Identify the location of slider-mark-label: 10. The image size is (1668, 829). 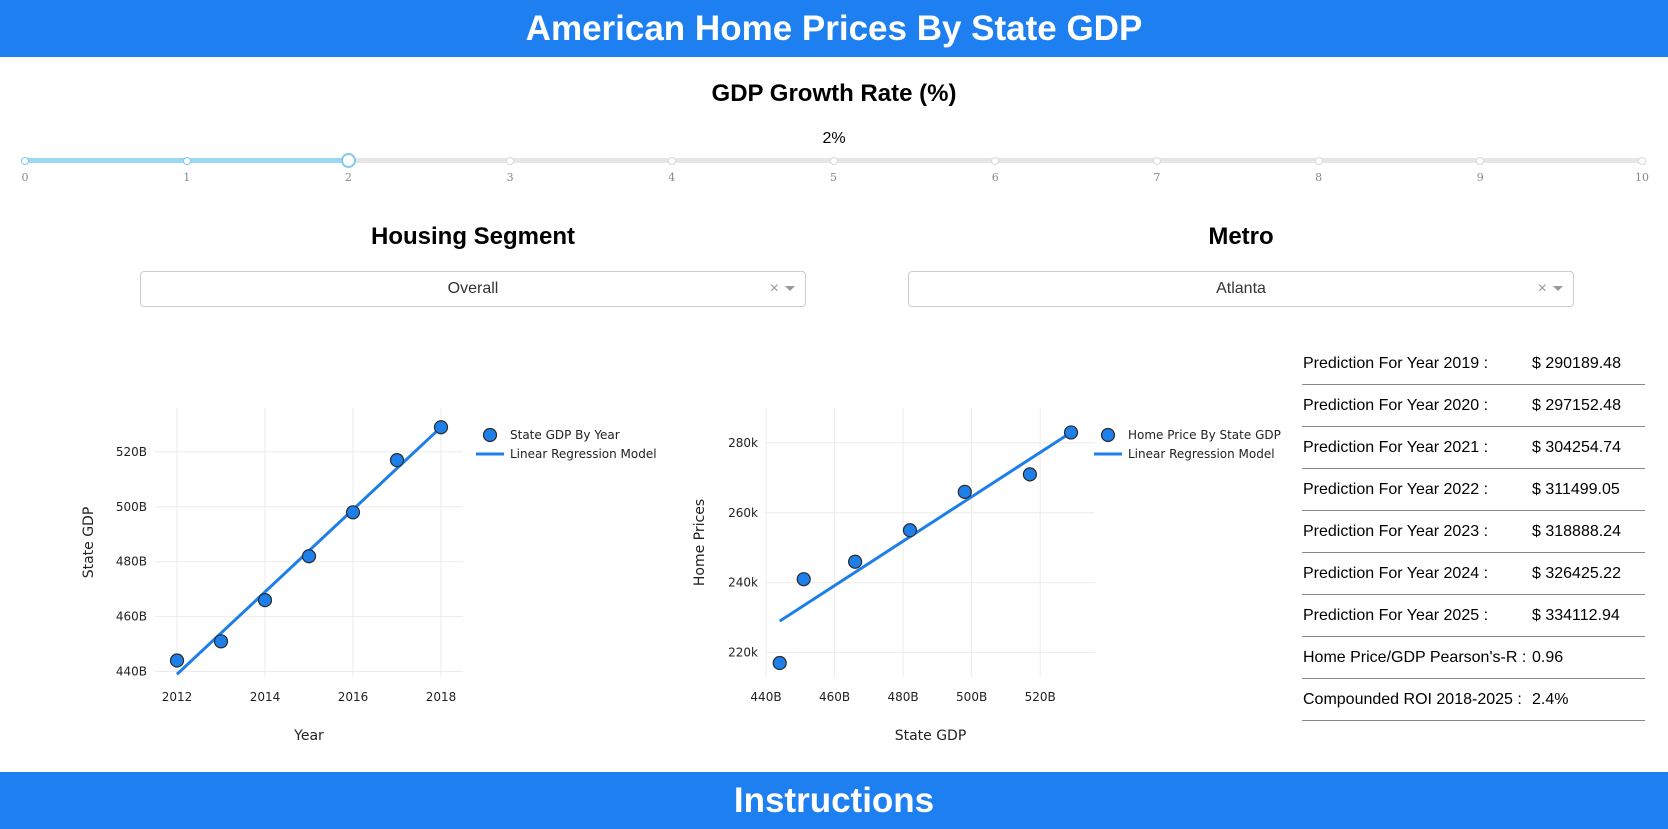
(1642, 177).